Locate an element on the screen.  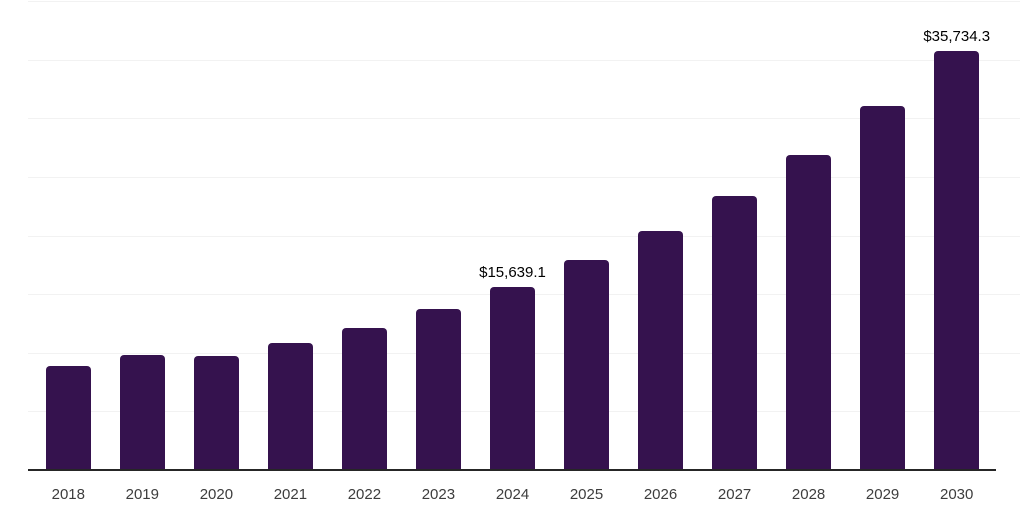
bar-2028 is located at coordinates (809, 312).